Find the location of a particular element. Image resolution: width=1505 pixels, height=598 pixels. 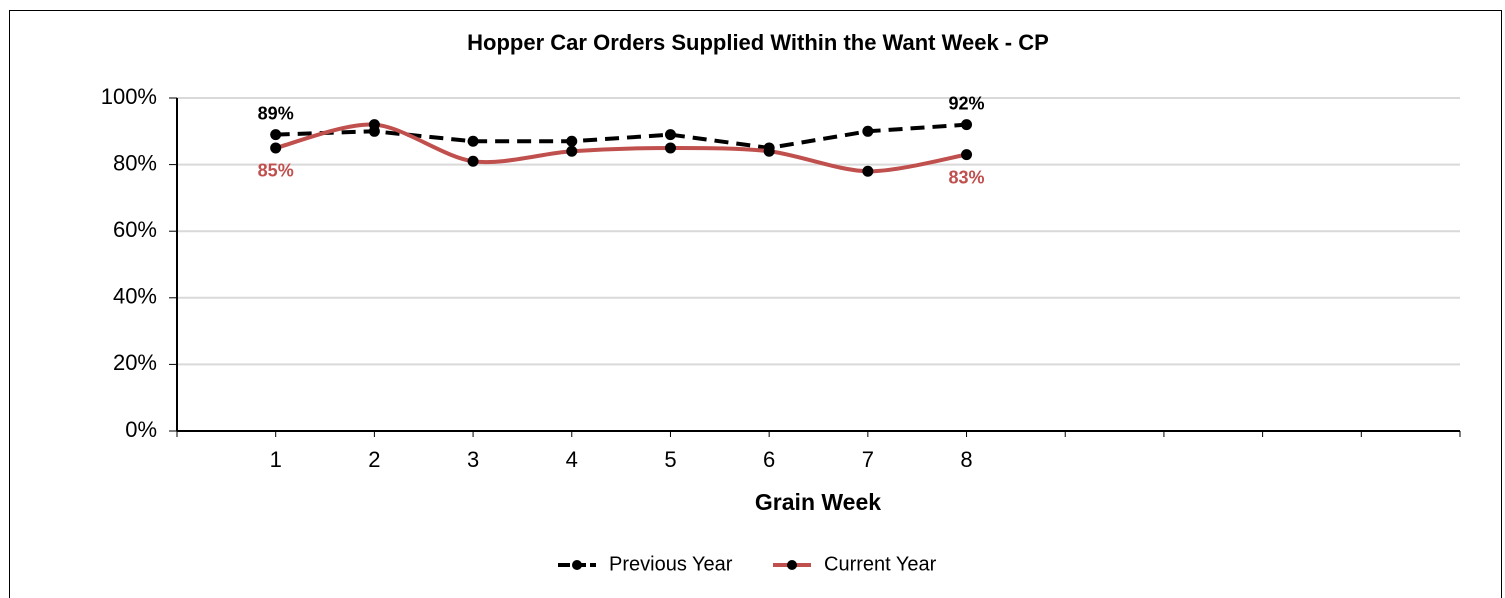

x-tick-label: 4 is located at coordinates (572, 459).